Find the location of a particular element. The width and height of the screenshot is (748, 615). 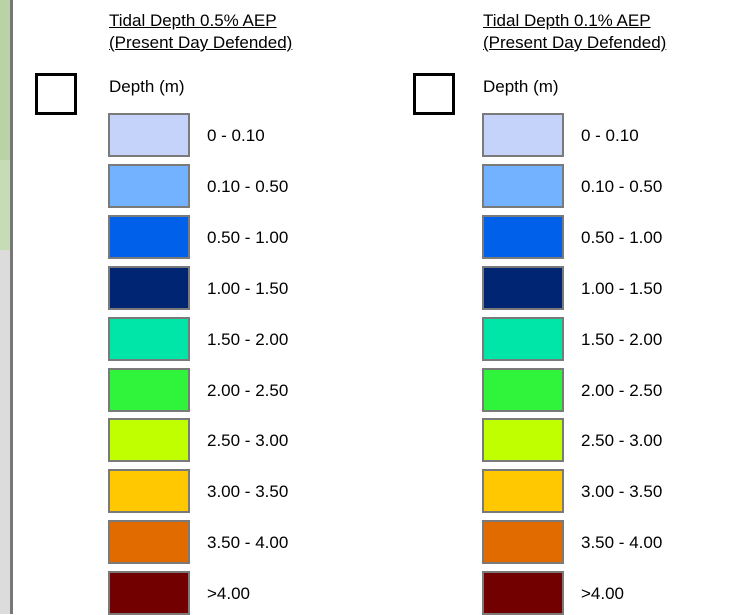

map-frame-border is located at coordinates (11, 307).